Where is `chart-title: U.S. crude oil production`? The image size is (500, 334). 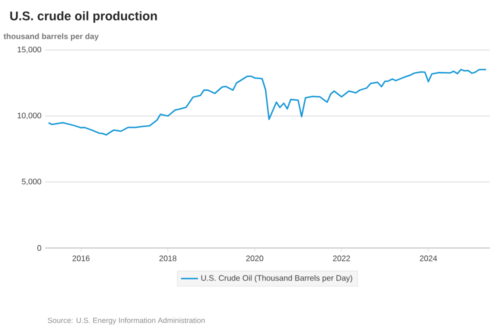
chart-title: U.S. crude oil production is located at coordinates (83, 17).